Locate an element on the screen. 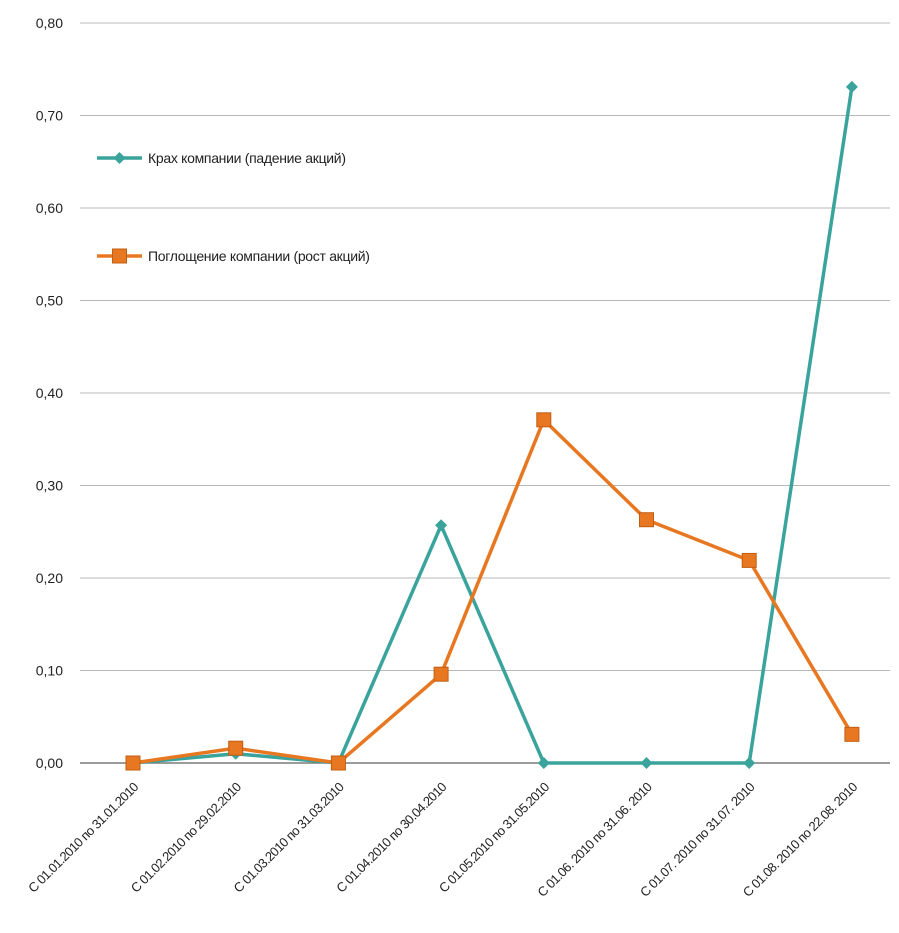 The width and height of the screenshot is (899, 933). y-tick-label: 0,20 is located at coordinates (49, 578).